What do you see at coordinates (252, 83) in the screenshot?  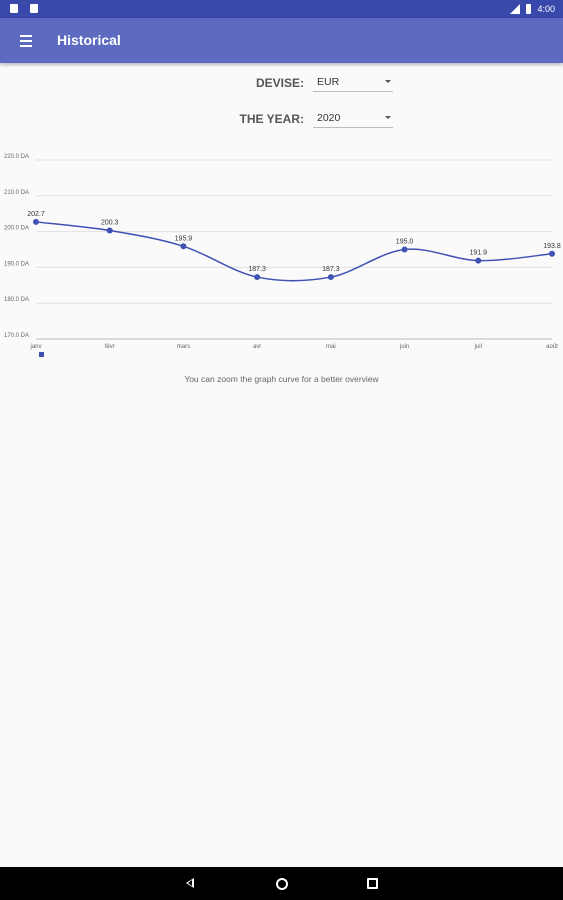 I see `devise-label: DEVISE:` at bounding box center [252, 83].